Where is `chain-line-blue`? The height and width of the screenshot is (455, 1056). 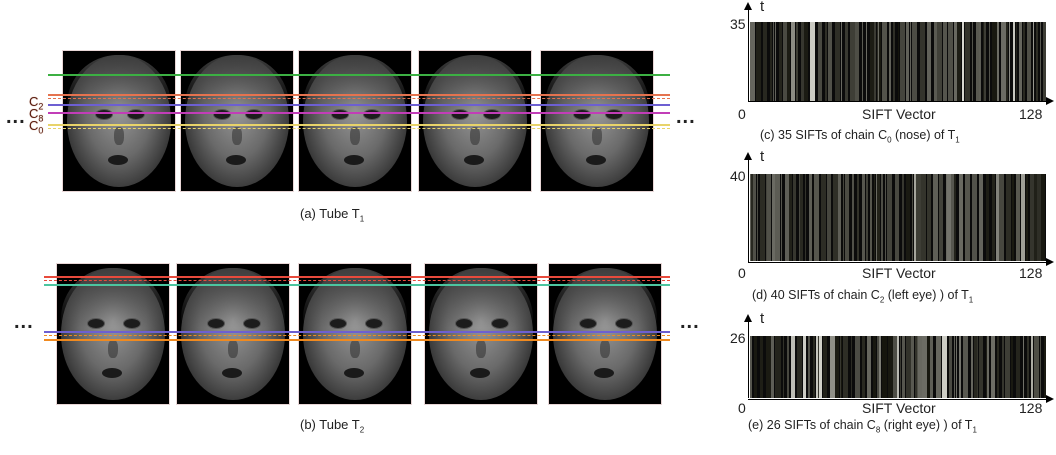 chain-line-blue is located at coordinates (357, 332).